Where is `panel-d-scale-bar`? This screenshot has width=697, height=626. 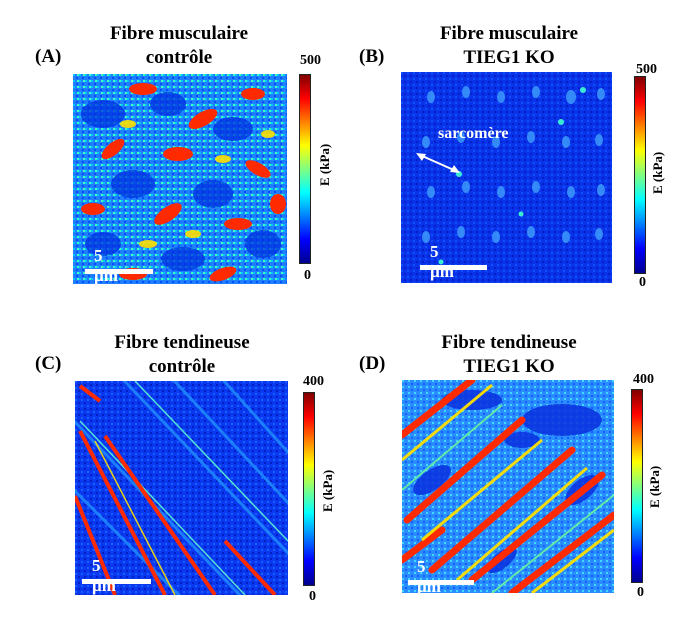
panel-d-scale-bar is located at coordinates (441, 582).